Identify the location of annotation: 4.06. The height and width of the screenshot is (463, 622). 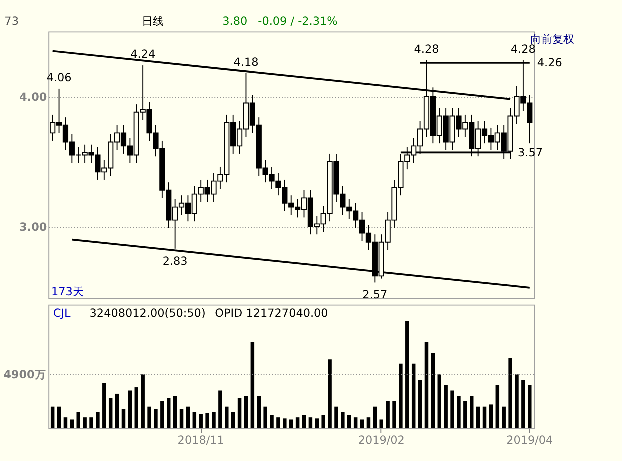
(59, 77).